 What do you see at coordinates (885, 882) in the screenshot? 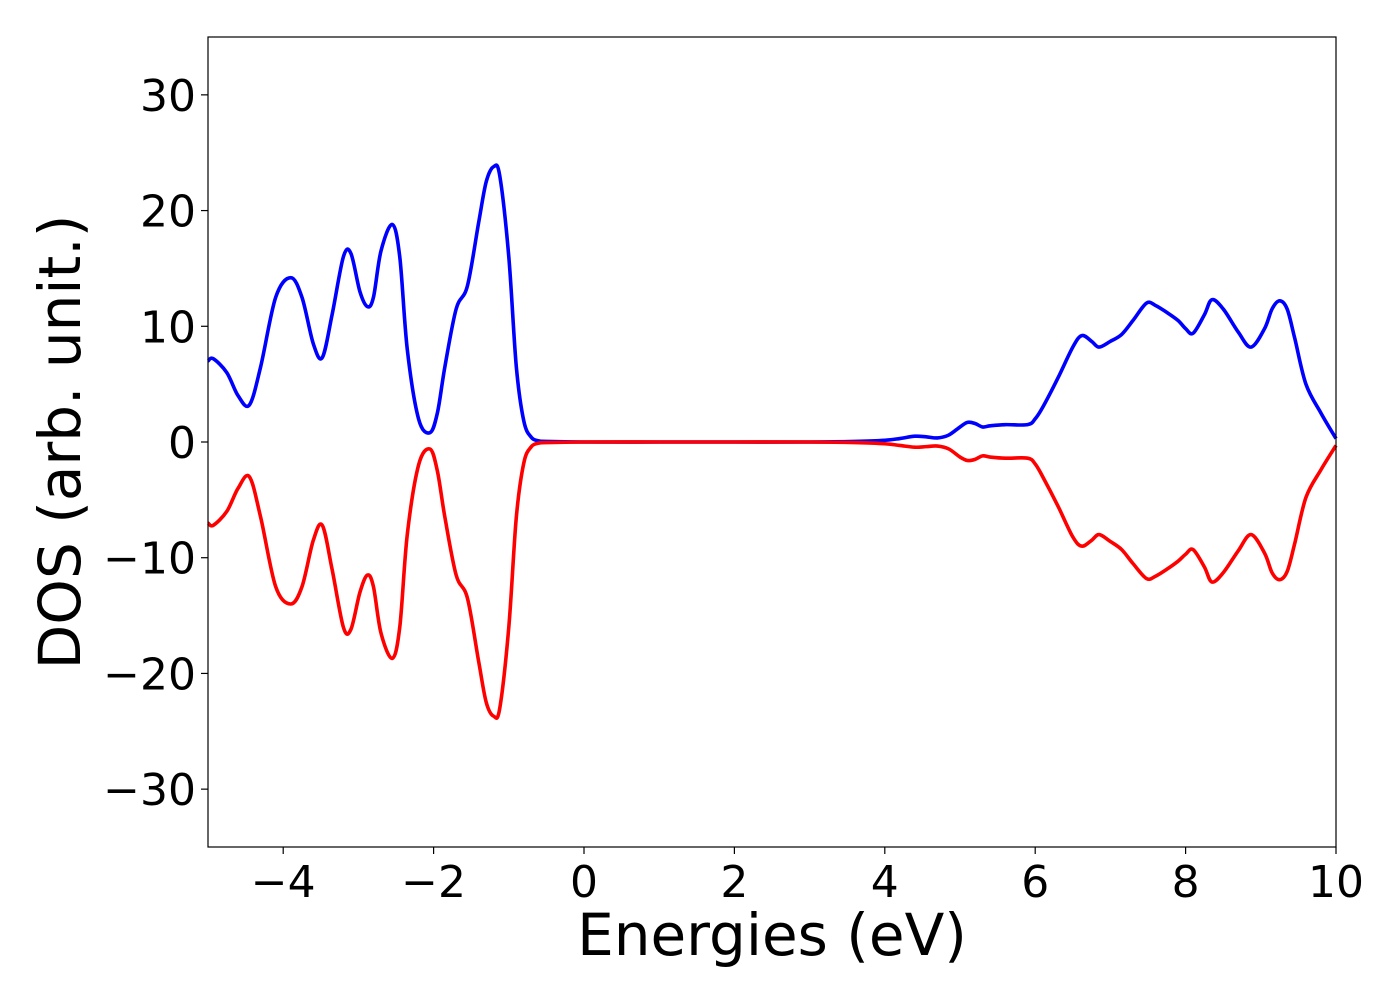
I see `x-tick-label: 4` at bounding box center [885, 882].